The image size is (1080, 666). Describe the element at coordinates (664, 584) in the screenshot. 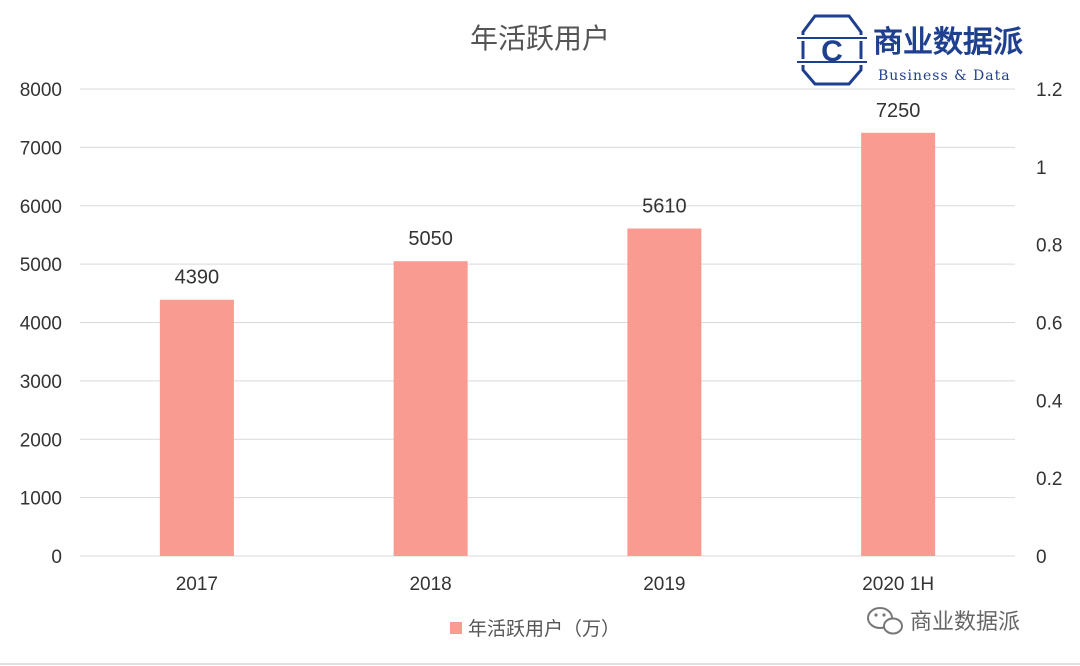

I see `x-tick-label: 2019` at that location.